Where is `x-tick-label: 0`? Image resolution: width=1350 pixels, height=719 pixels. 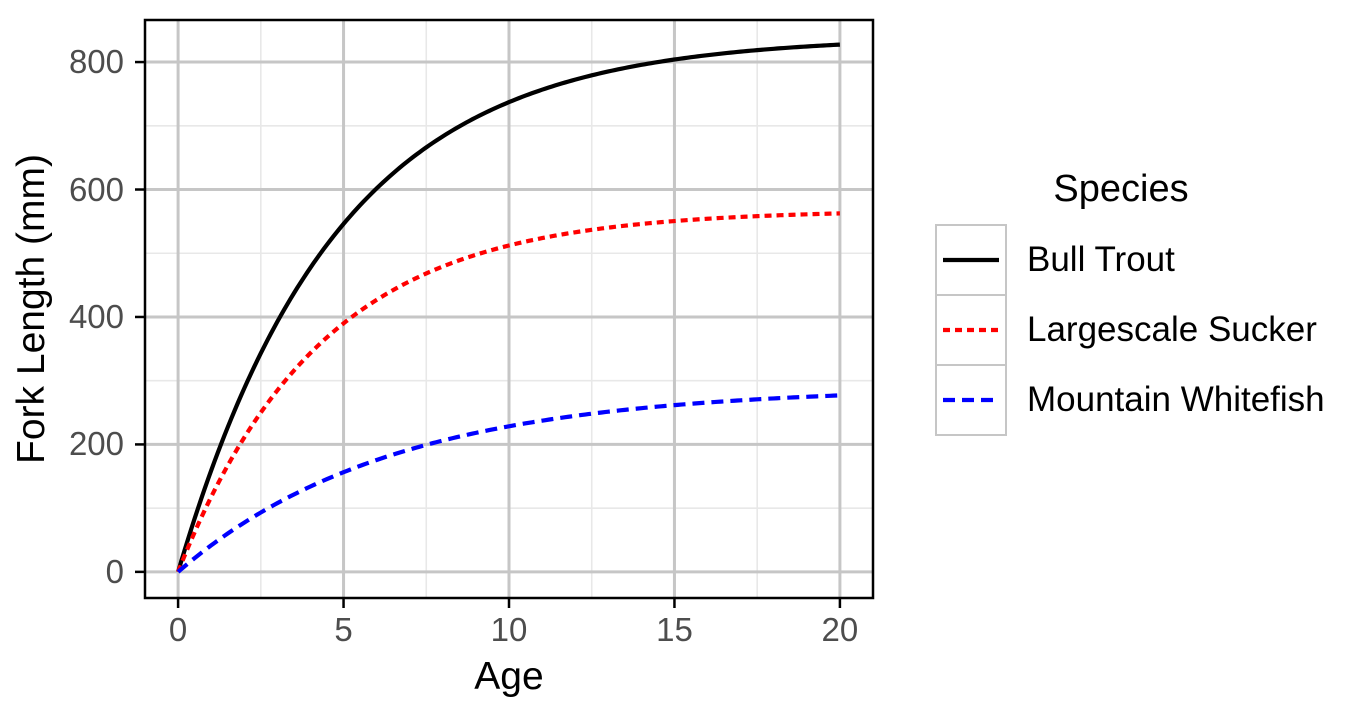
x-tick-label: 0 is located at coordinates (178, 629).